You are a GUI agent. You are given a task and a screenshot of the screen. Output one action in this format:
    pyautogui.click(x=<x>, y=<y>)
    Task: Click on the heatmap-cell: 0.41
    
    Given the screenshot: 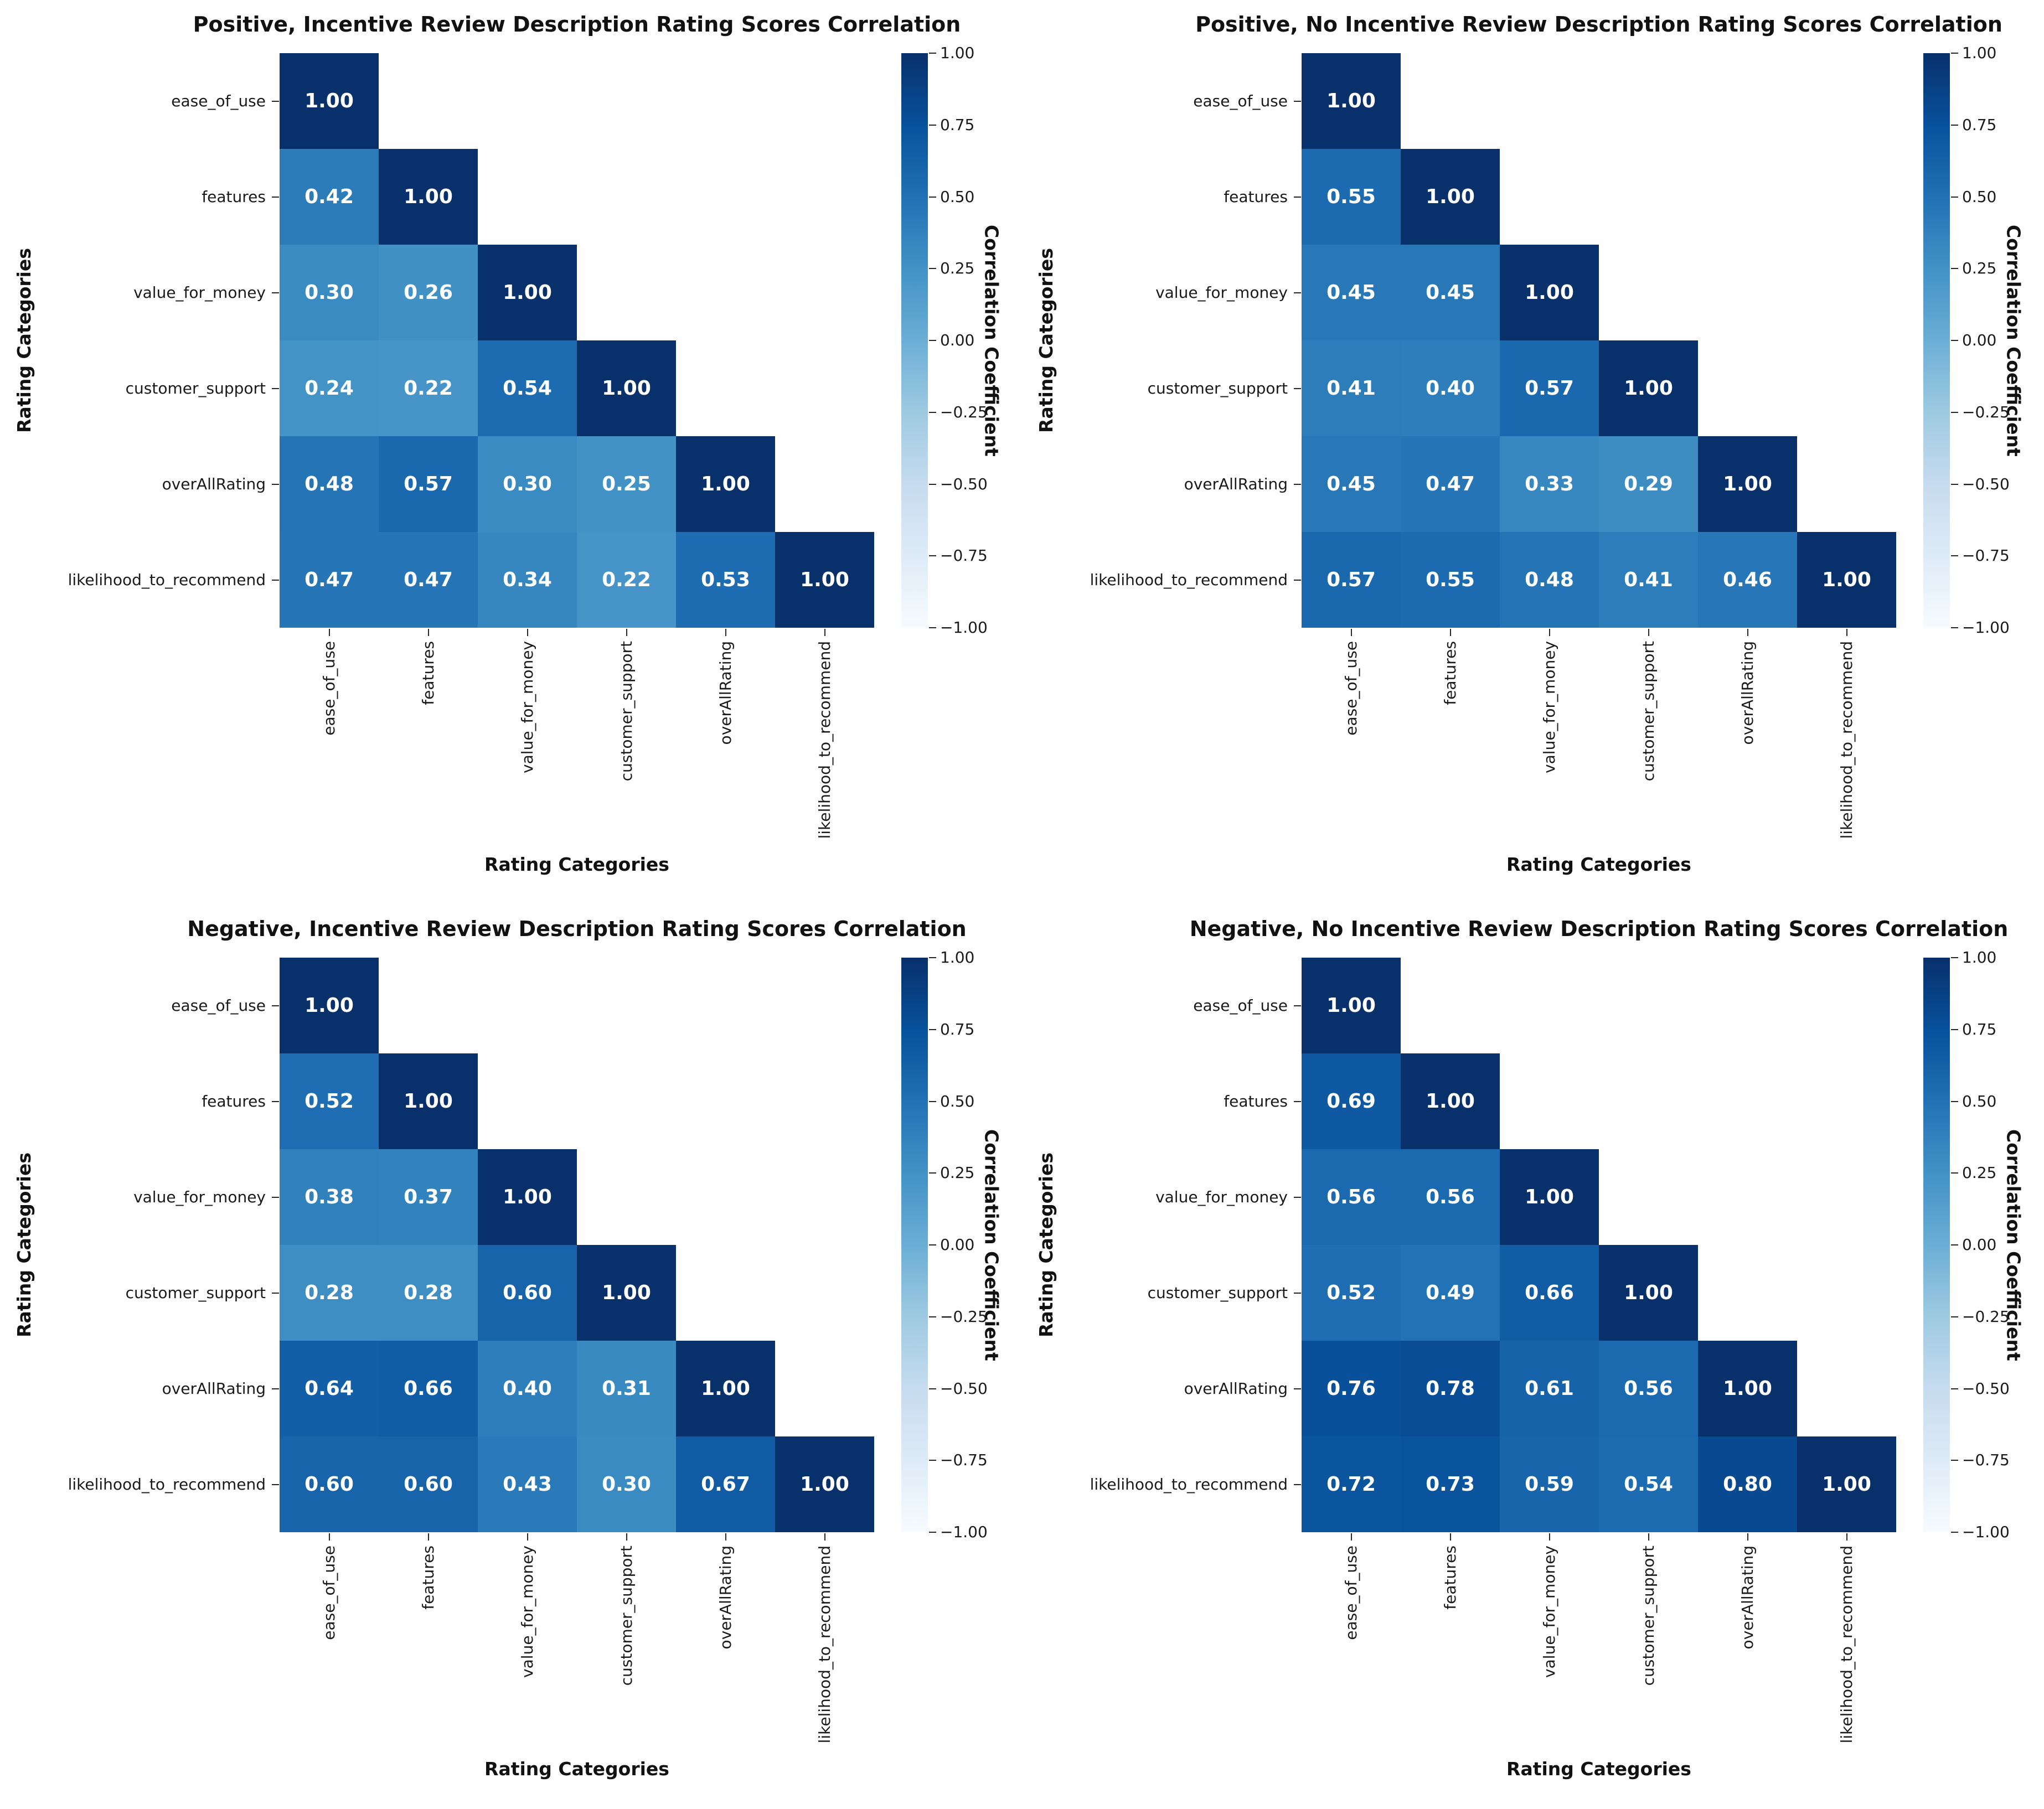 What is the action you would take?
    pyautogui.click(x=1351, y=388)
    